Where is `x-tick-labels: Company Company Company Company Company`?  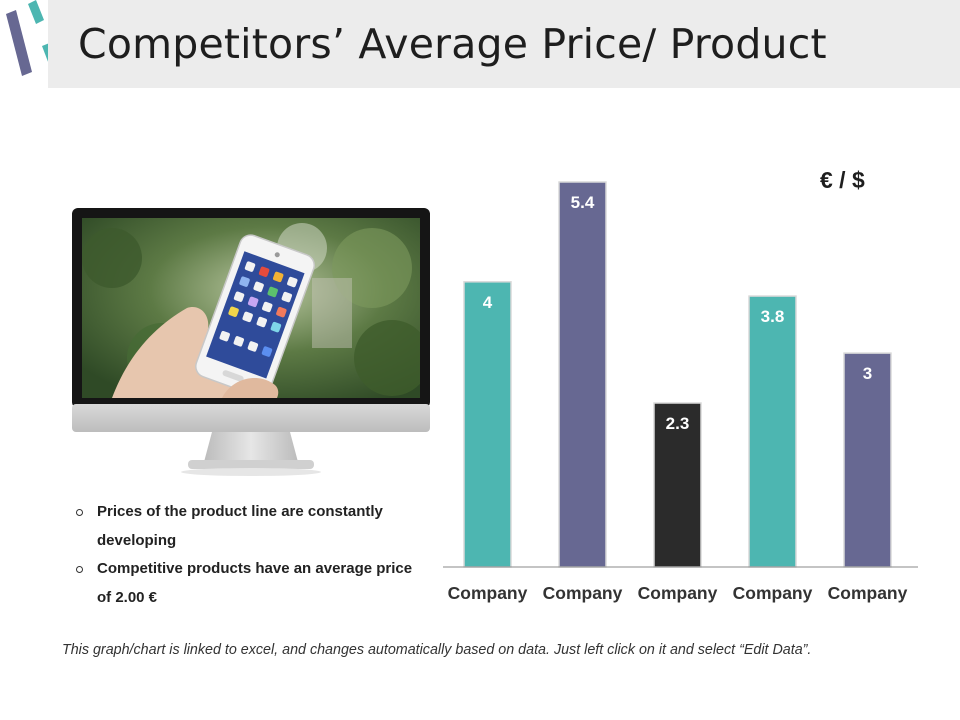 x-tick-labels: Company Company Company Company Company is located at coordinates (678, 593).